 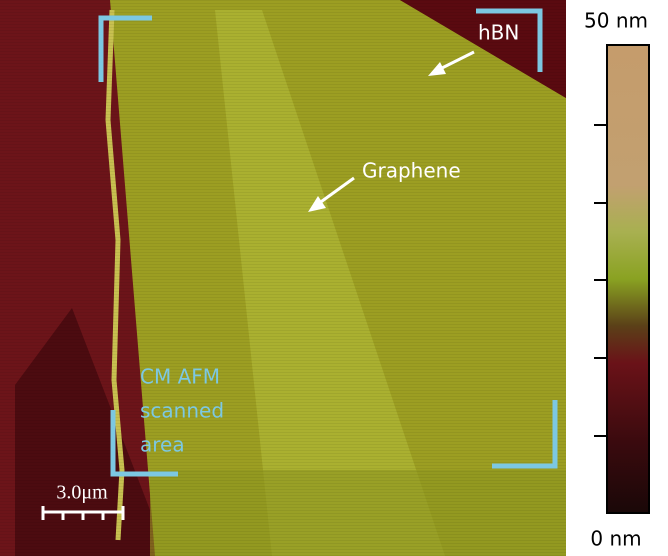 What do you see at coordinates (180, 377) in the screenshot?
I see `label-scan-area: CM AFM` at bounding box center [180, 377].